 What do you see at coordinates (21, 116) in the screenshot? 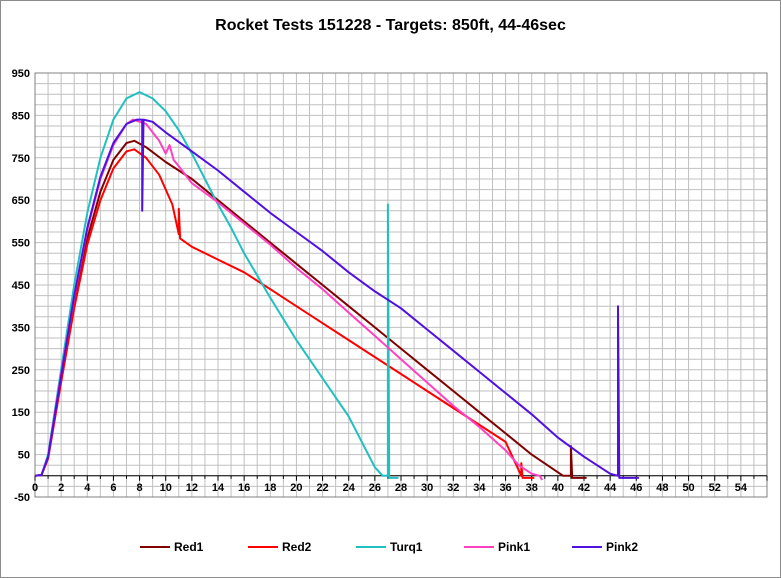
I see `y-tick-label: 850` at bounding box center [21, 116].